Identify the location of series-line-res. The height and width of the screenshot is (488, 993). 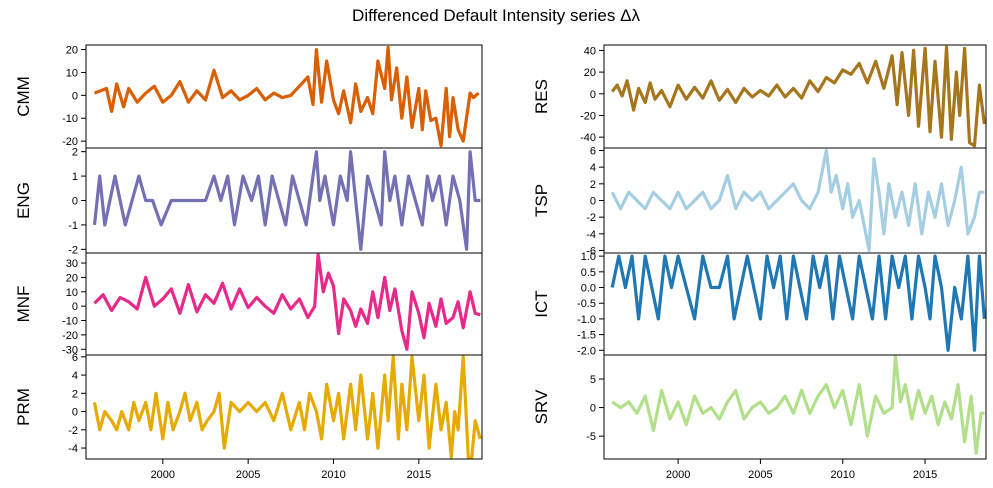
(798, 96).